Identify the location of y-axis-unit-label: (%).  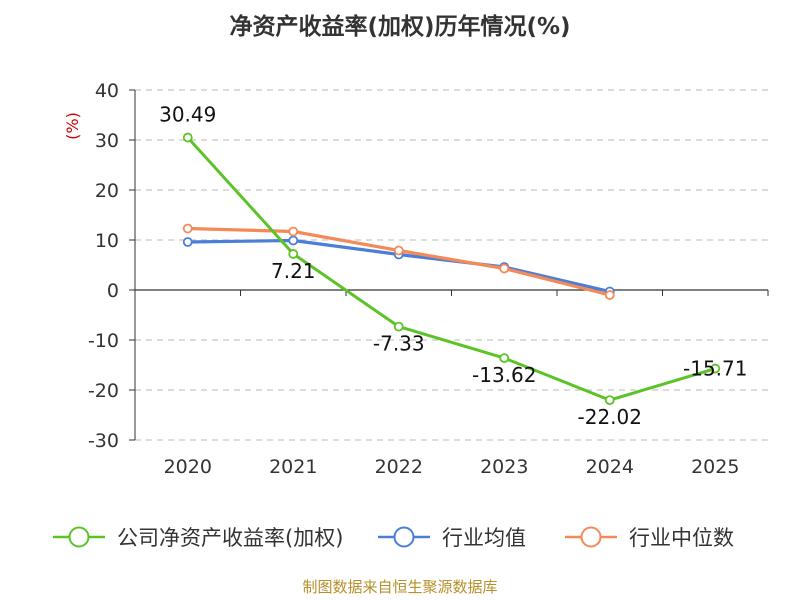
(72, 126).